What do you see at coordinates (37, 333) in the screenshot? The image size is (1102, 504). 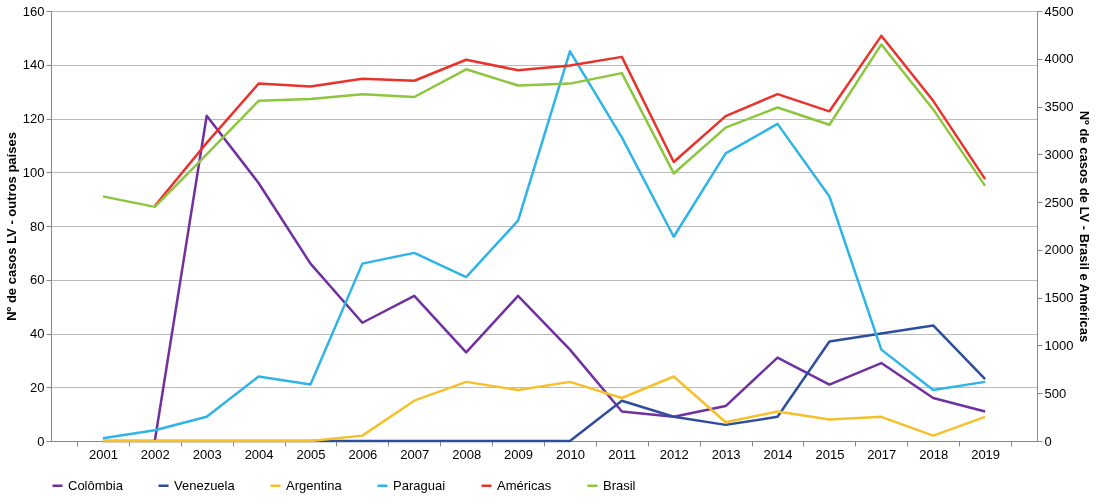 I see `y-tick-label: 40` at bounding box center [37, 333].